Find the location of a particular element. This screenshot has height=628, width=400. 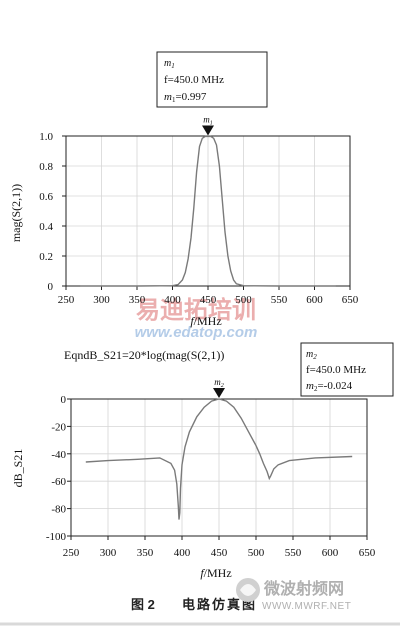

c1-y-tick-label: 0.6 is located at coordinates (46, 197).